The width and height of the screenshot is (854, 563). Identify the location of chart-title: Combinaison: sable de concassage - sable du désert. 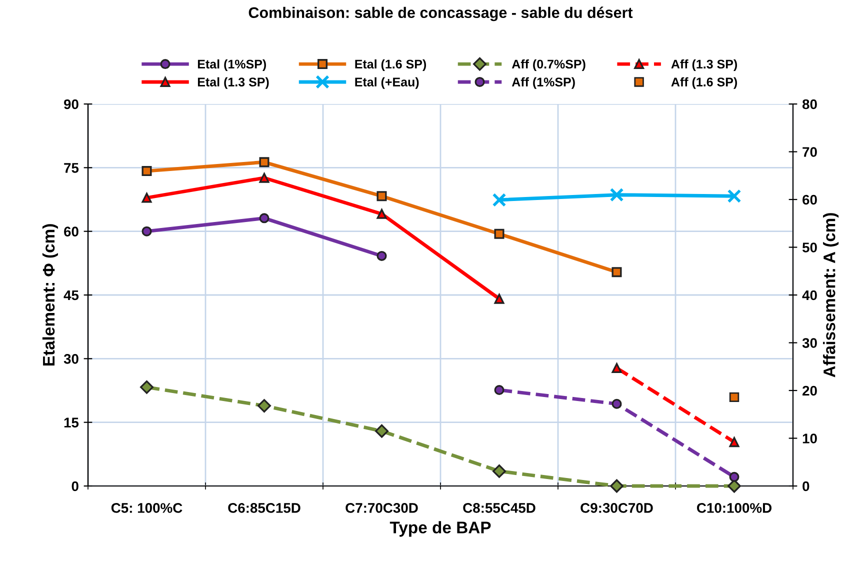
(440, 14).